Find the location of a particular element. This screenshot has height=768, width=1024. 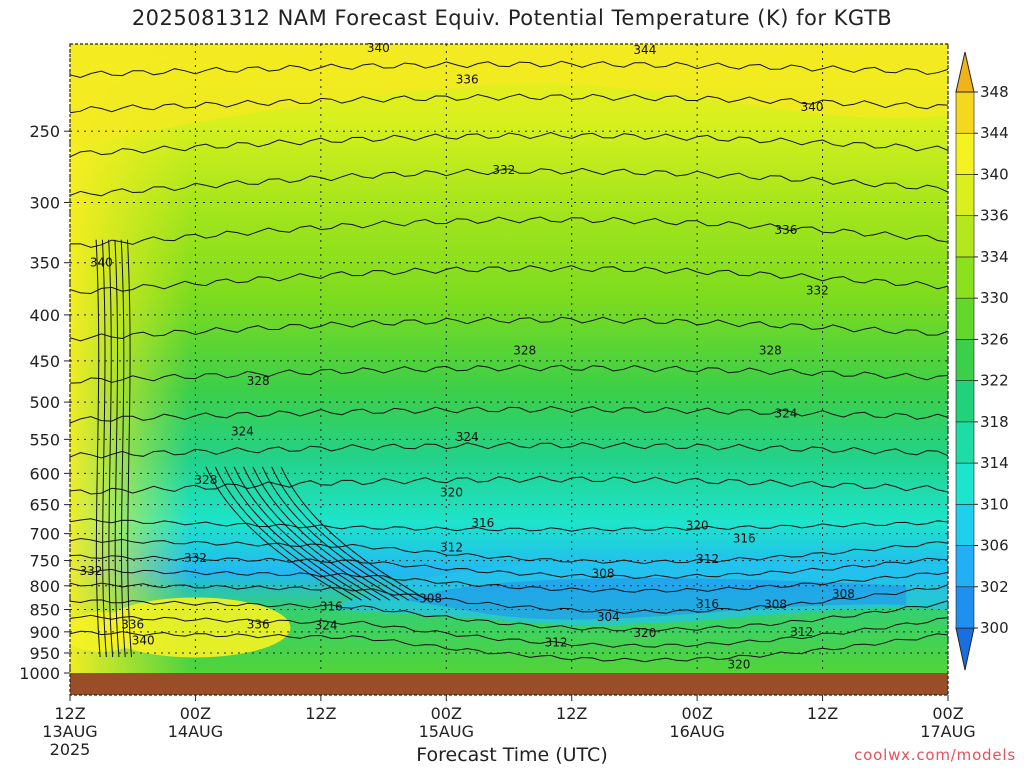

colorbar-label: 306 is located at coordinates (994, 546).